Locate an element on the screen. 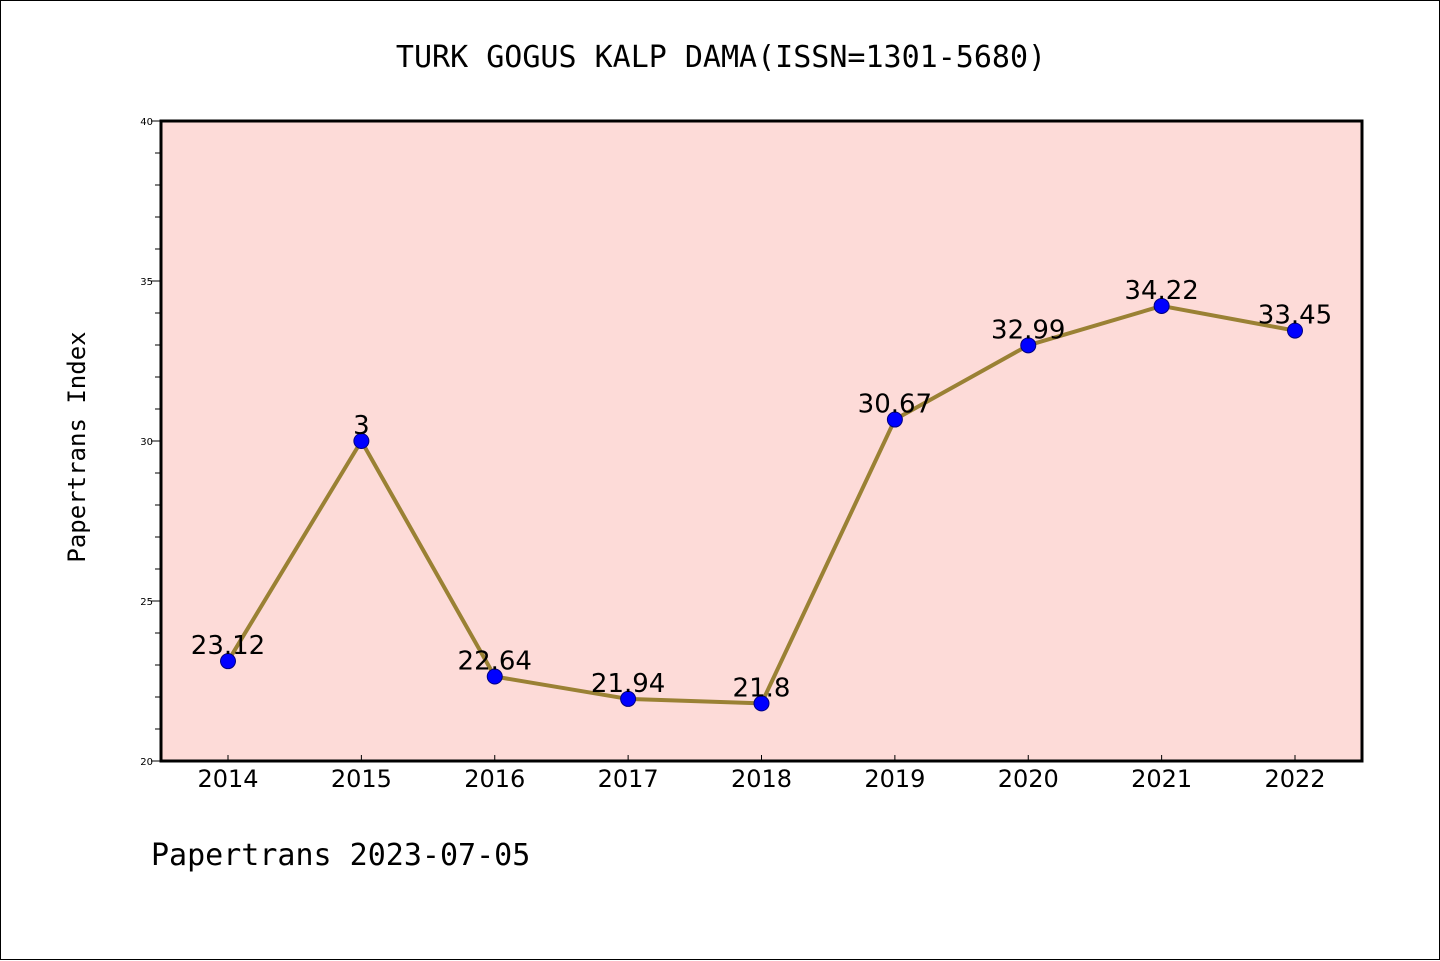  x-tick-label: 2016 is located at coordinates (494, 779).